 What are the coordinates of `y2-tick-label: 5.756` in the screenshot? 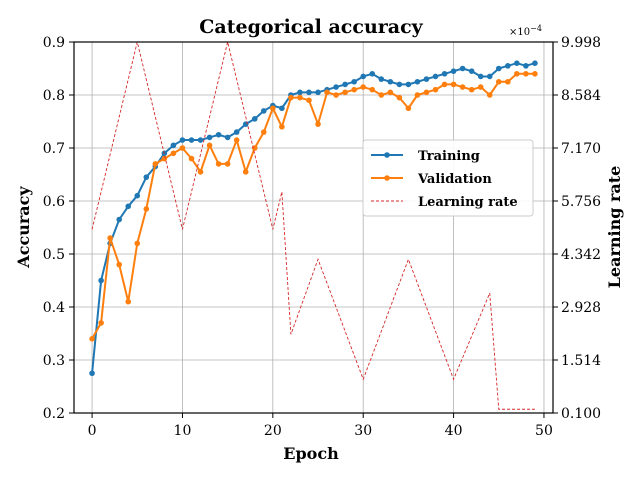 It's located at (581, 202).